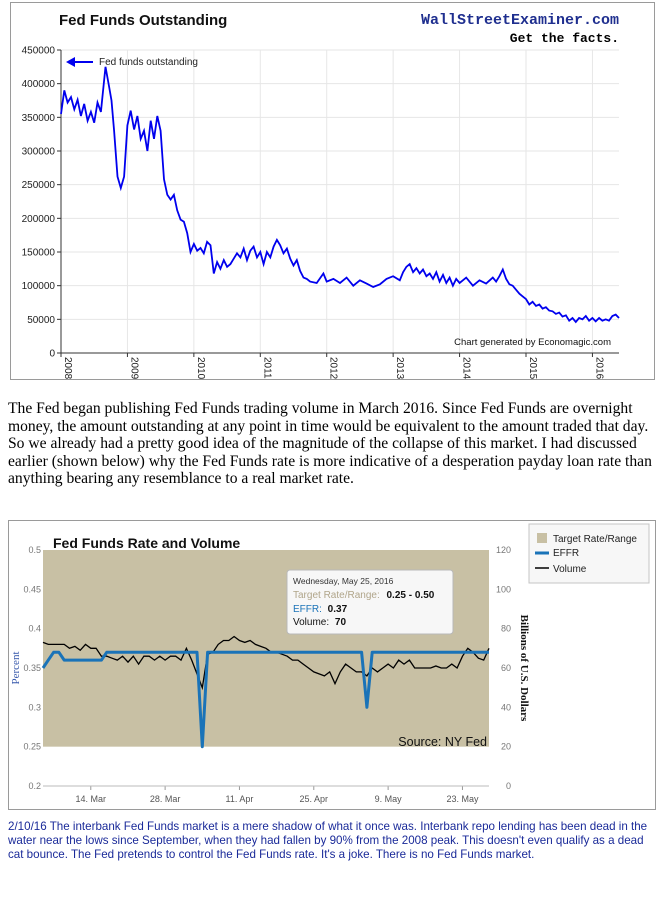  Describe the element at coordinates (570, 569) in the screenshot. I see `legend-item-volume: Volume` at that location.